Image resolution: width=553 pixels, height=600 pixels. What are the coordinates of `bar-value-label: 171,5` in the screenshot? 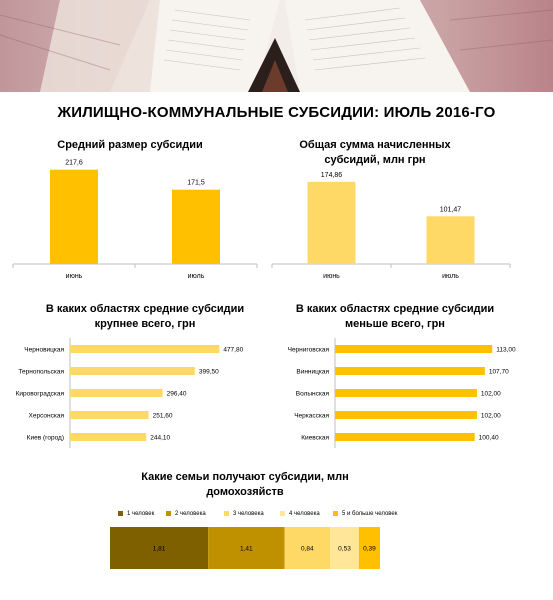 It's located at (196, 183).